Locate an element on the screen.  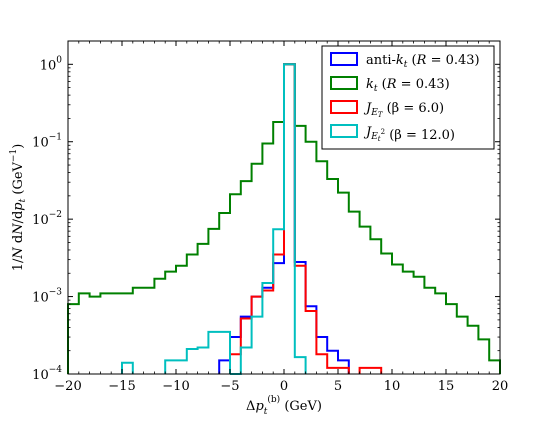
y-tick-label: 10⁻⁴ is located at coordinates (47, 374).